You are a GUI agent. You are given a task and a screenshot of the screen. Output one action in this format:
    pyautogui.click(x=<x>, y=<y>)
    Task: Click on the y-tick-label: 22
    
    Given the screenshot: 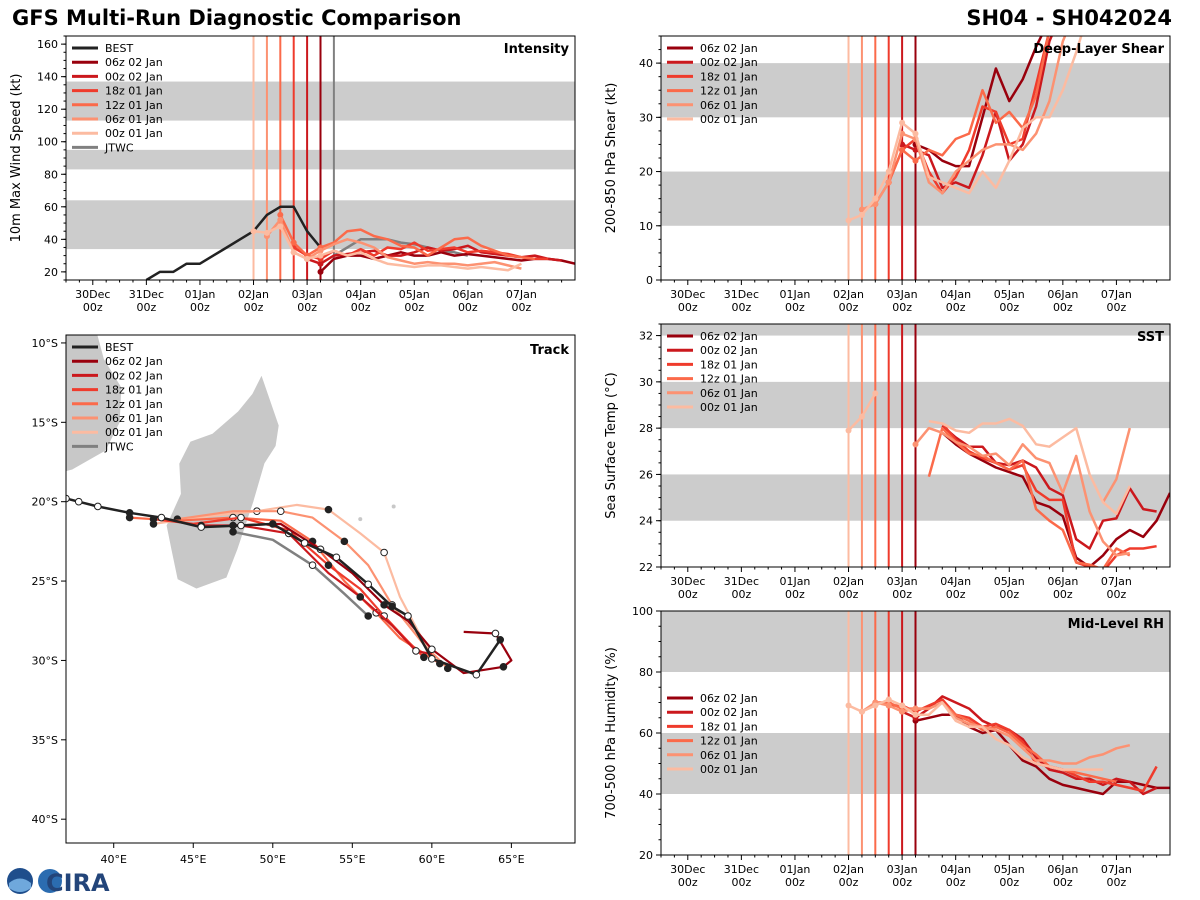 What is the action you would take?
    pyautogui.click(x=646, y=567)
    